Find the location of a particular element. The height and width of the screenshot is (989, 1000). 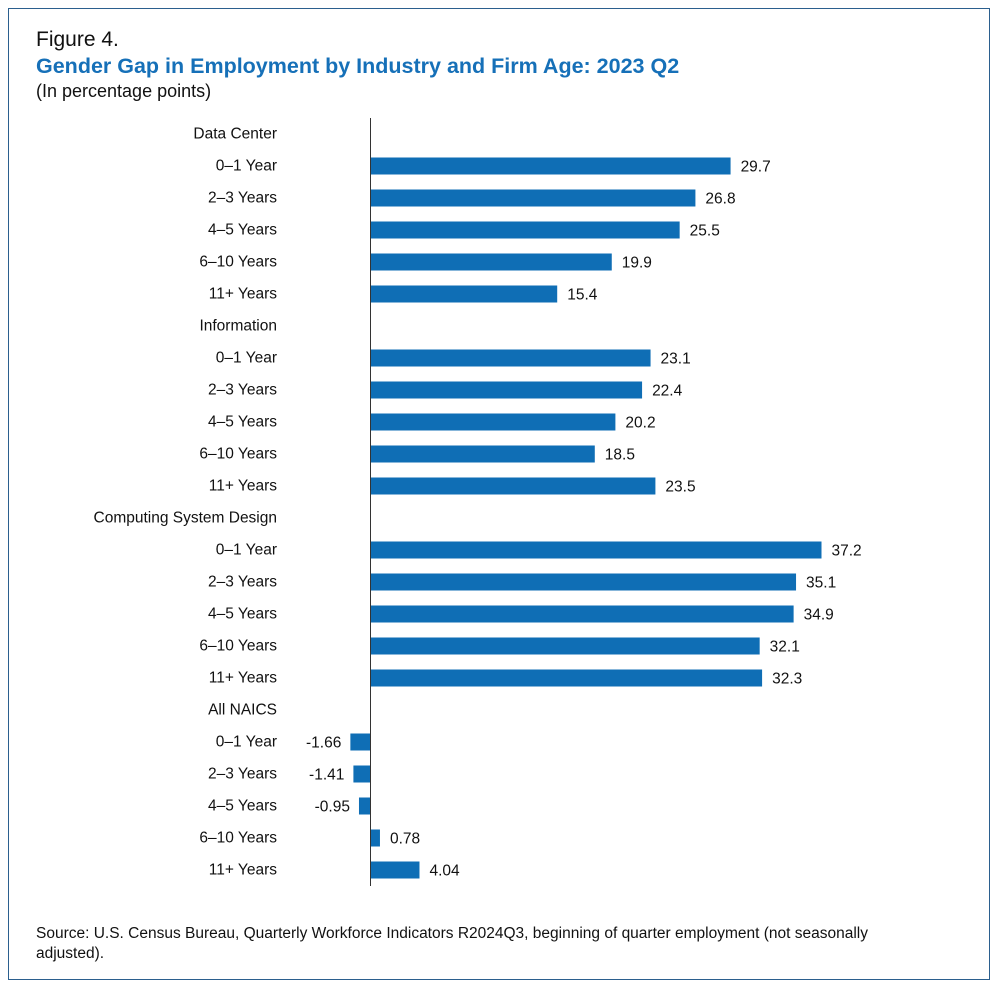

data-label: -1.66 is located at coordinates (323, 743).